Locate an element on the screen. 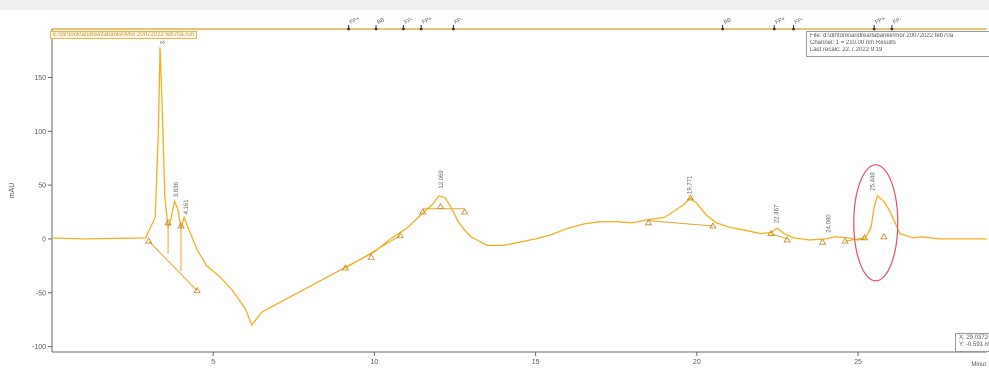 This screenshot has width=989, height=369. y-axis-title: mAU is located at coordinates (12, 191).